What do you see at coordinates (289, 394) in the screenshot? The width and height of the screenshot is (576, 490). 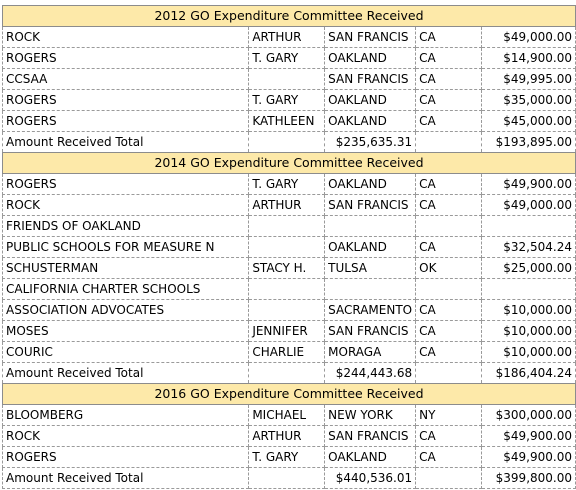 I see `section-title: 2016 GO Expenditure Committee Received` at bounding box center [289, 394].